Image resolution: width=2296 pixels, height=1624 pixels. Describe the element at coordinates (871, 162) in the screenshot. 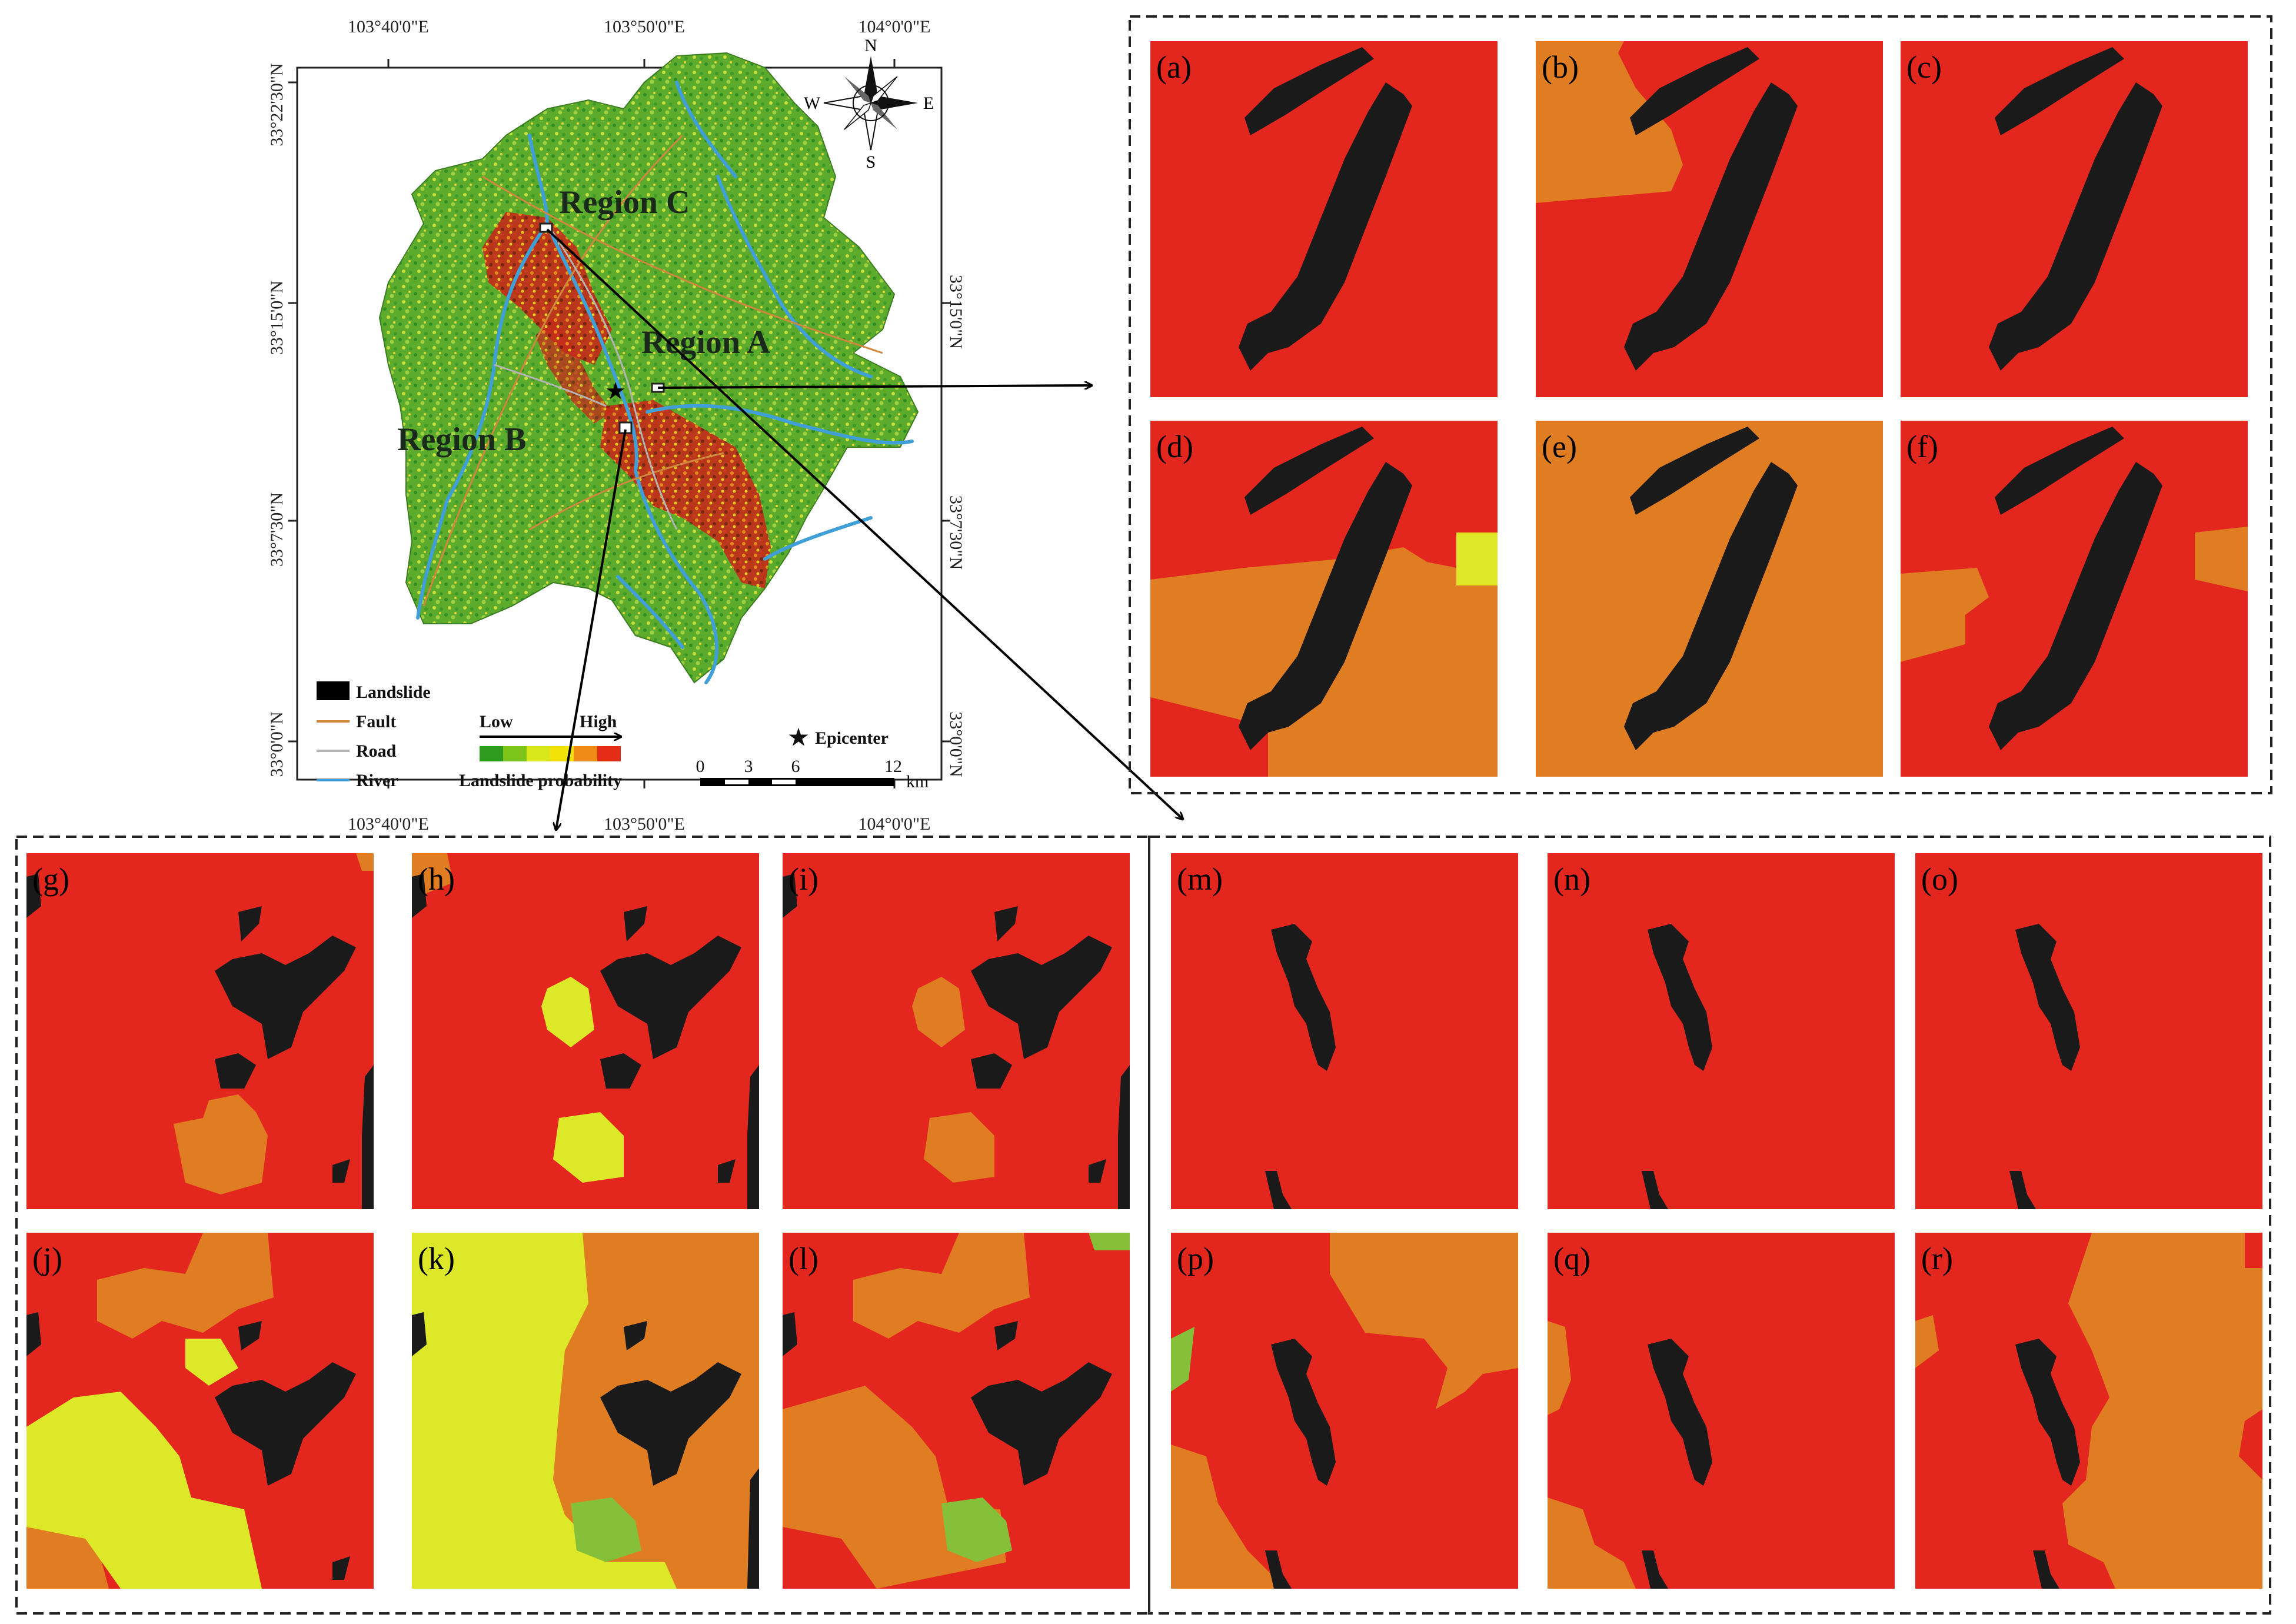

I see `compass-s: S` at that location.